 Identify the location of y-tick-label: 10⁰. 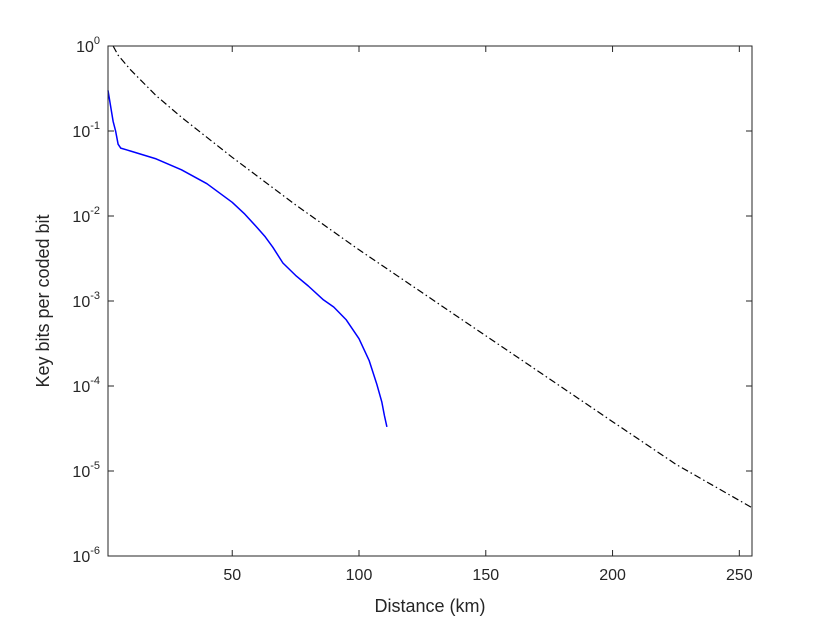
(88, 45).